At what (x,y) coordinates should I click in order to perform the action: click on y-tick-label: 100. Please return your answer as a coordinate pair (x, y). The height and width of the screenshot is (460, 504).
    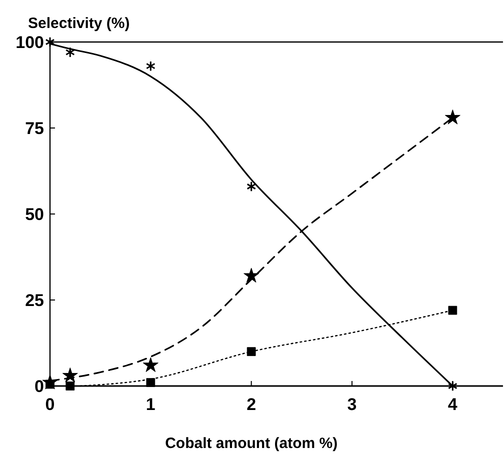
    Looking at the image, I should click on (30, 42).